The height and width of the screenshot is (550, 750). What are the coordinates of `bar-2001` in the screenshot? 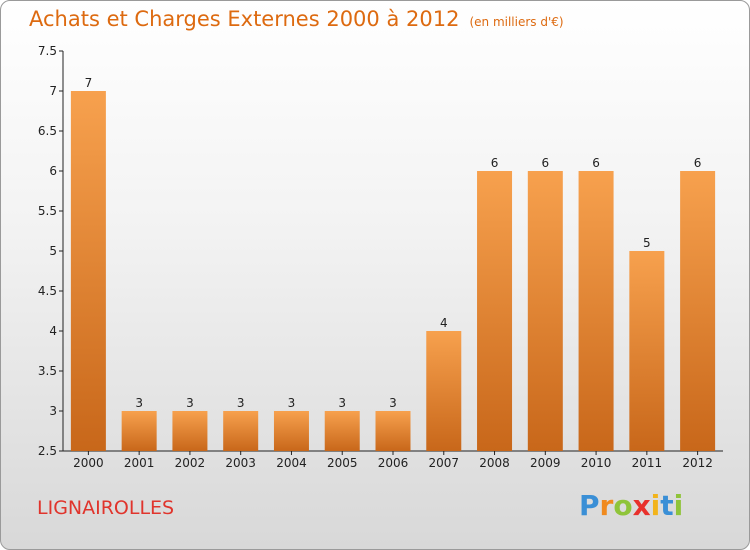 It's located at (139, 431).